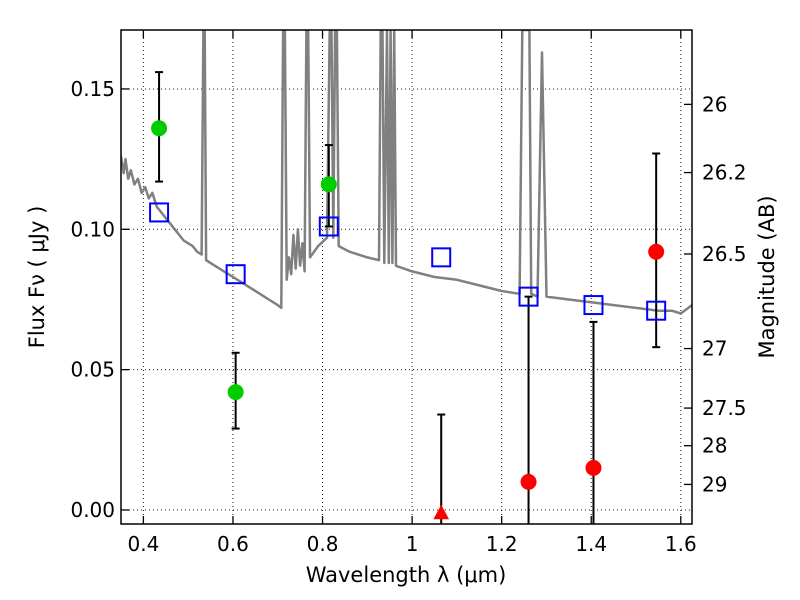 This screenshot has width=800, height=600. I want to click on x-tick-label: 0.4, so click(143, 544).